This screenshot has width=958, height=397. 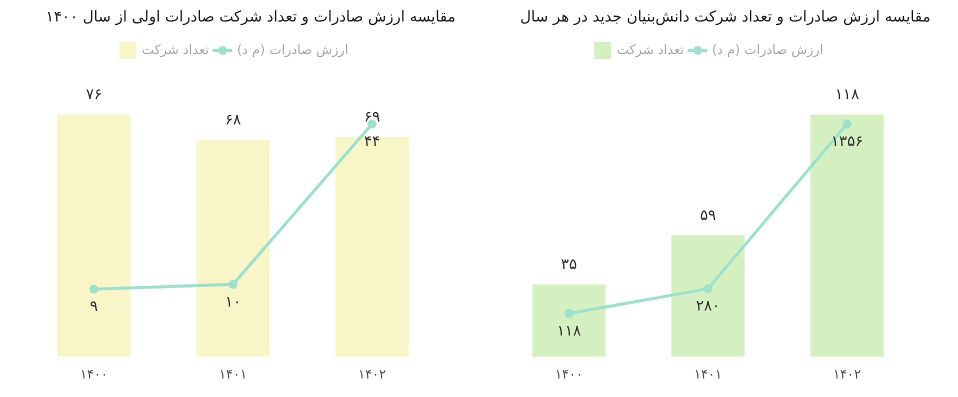 What do you see at coordinates (847, 141) in the screenshot?
I see `data-label: ۱۳۵۶` at bounding box center [847, 141].